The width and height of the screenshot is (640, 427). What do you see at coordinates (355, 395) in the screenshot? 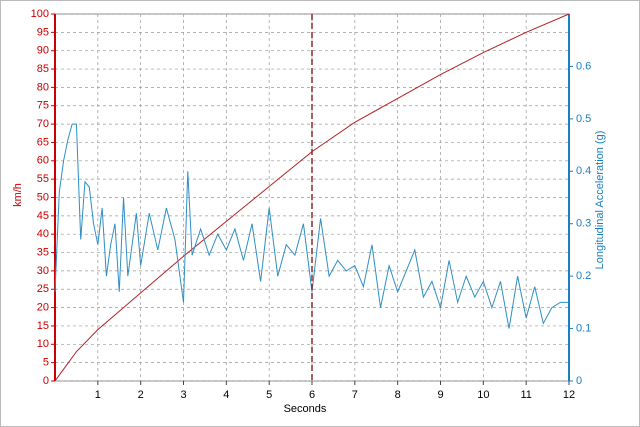
I see `x-tick-label: 7` at bounding box center [355, 395].